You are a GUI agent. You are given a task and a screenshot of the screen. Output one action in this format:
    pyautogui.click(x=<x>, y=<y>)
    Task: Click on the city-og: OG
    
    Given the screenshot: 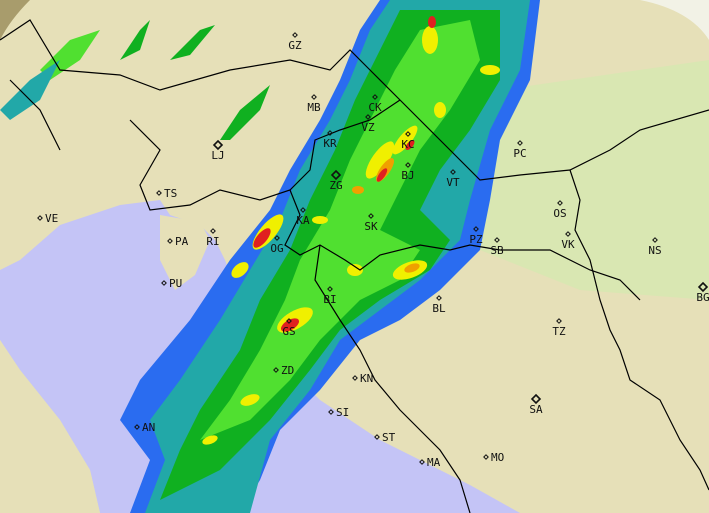 What is the action you would take?
    pyautogui.click(x=277, y=245)
    